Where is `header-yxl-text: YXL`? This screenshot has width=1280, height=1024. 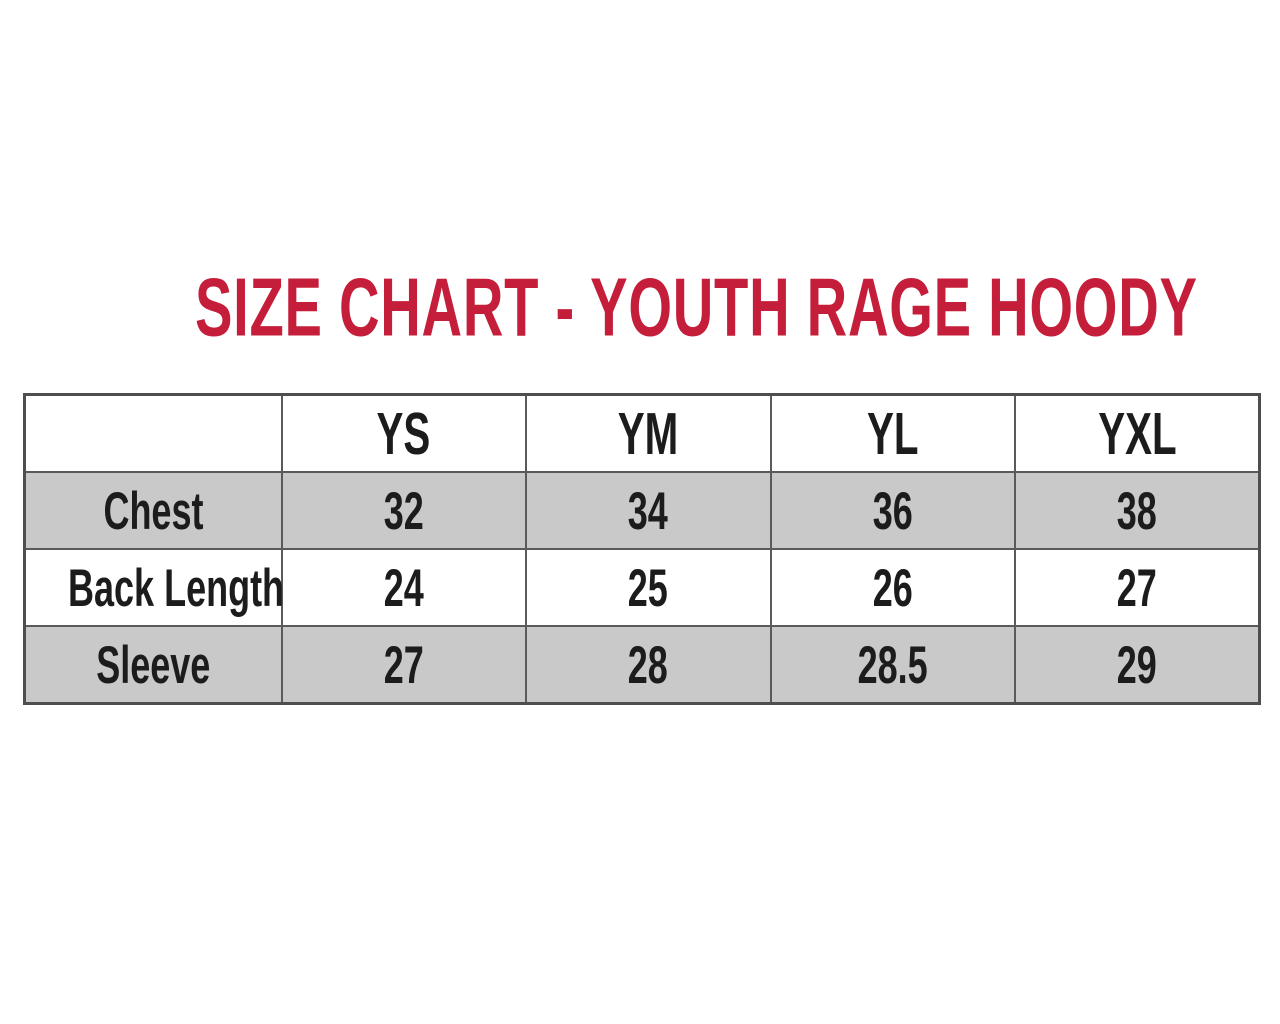
header-yxl-text: YXL is located at coordinates (1137, 433).